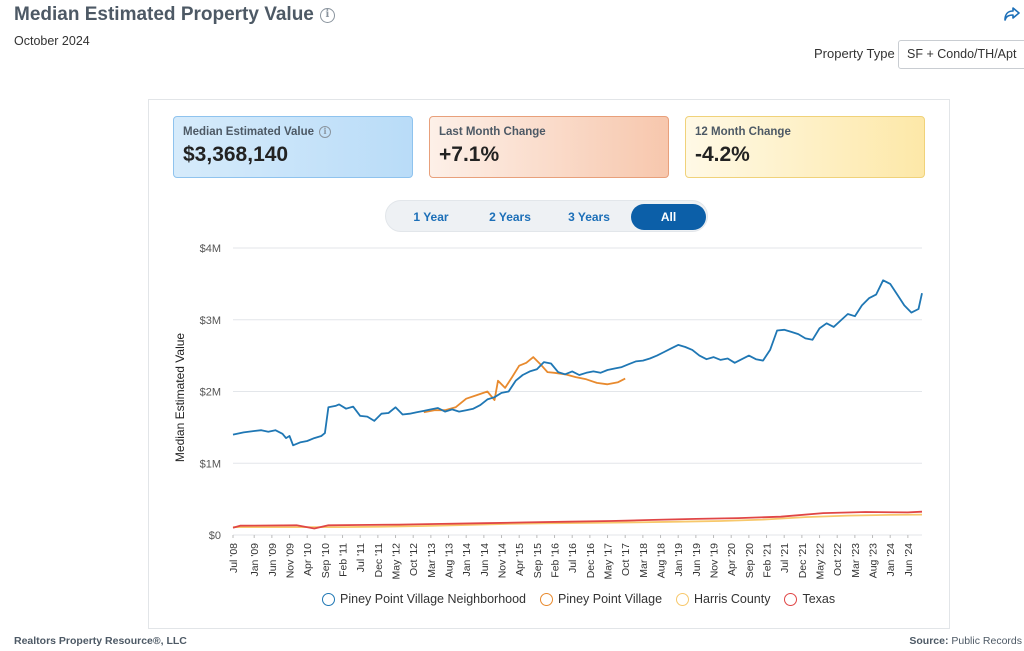 Image resolution: width=1024 pixels, height=651 pixels. Describe the element at coordinates (52, 41) in the screenshot. I see `page-subtitle: October 2024` at that location.